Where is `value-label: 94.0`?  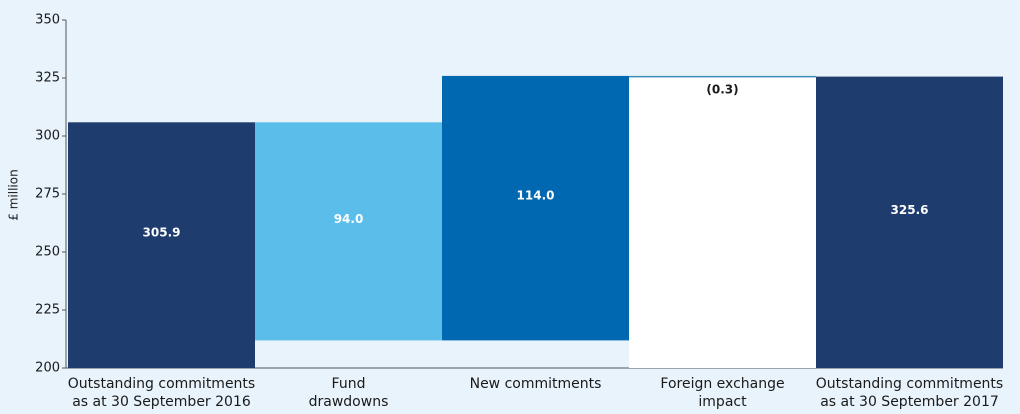
value-label: 94.0 is located at coordinates (349, 219).